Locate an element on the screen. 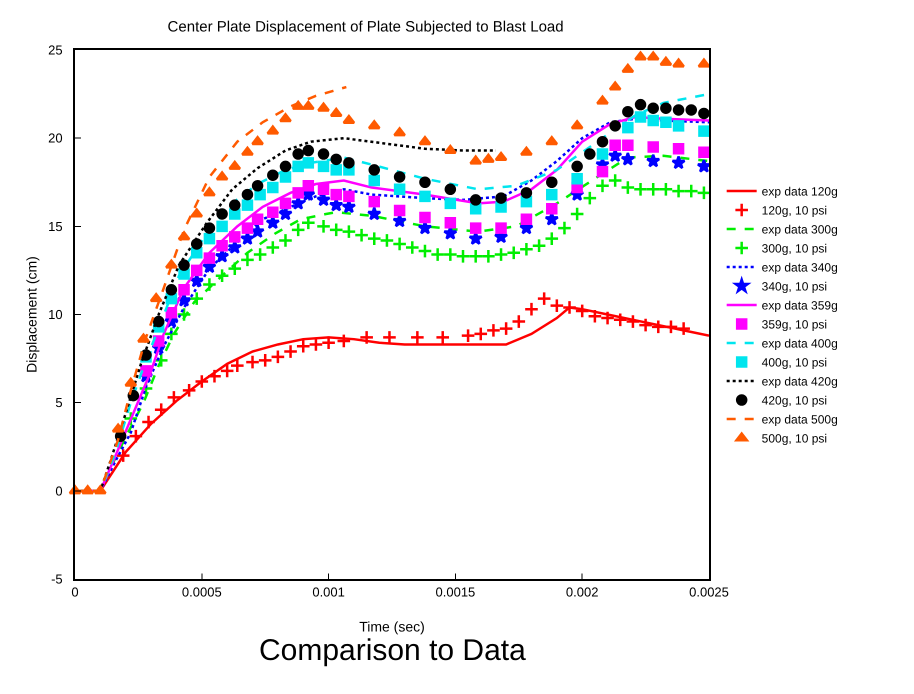  legend-label: 340g, 10 psi is located at coordinates (795, 287).